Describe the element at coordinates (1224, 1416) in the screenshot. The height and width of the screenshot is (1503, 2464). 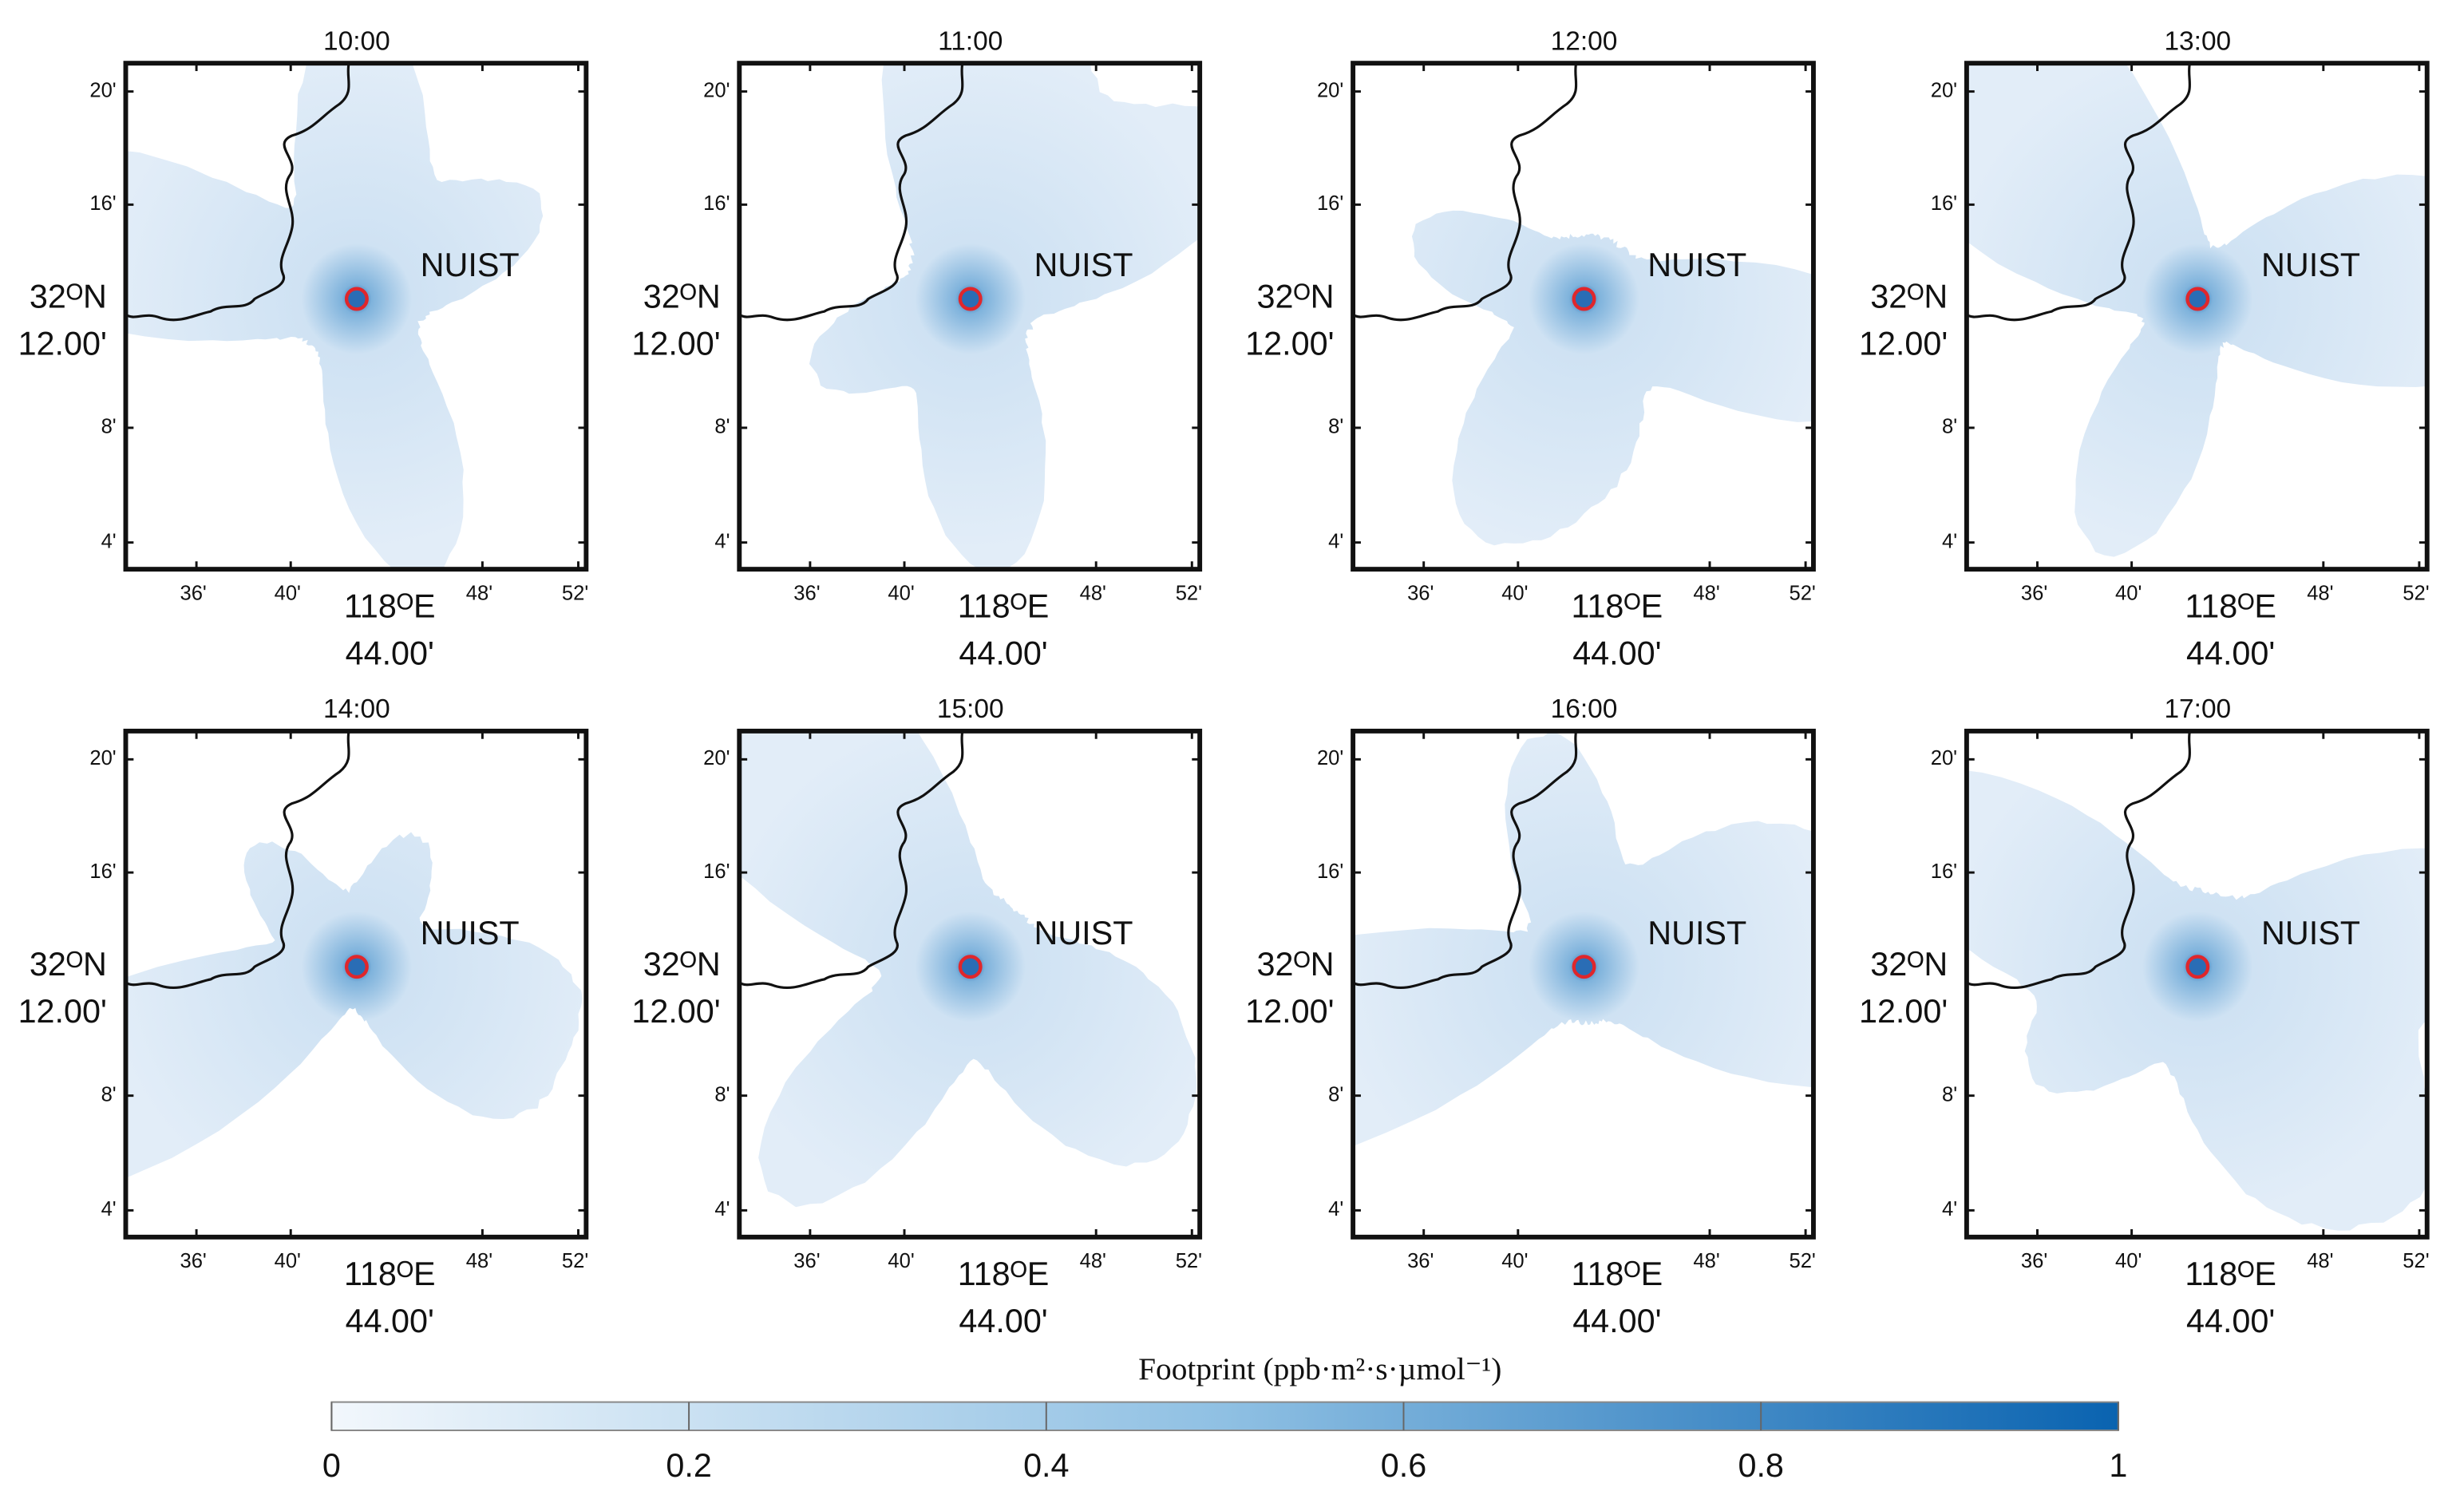
I see `colorbar` at that location.